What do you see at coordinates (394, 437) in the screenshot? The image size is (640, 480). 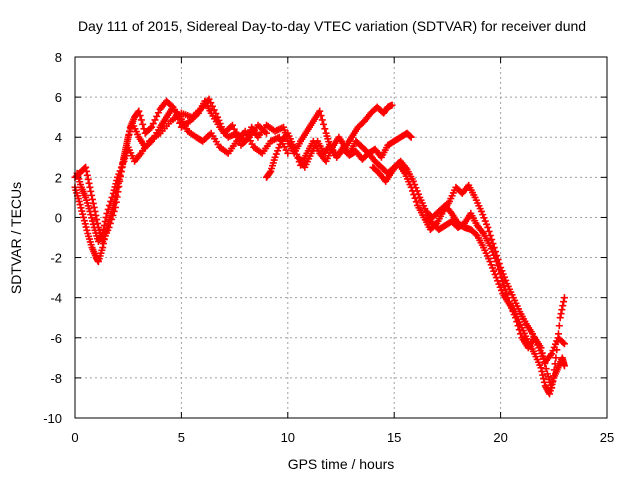 I see `x-tick-label: 15` at bounding box center [394, 437].